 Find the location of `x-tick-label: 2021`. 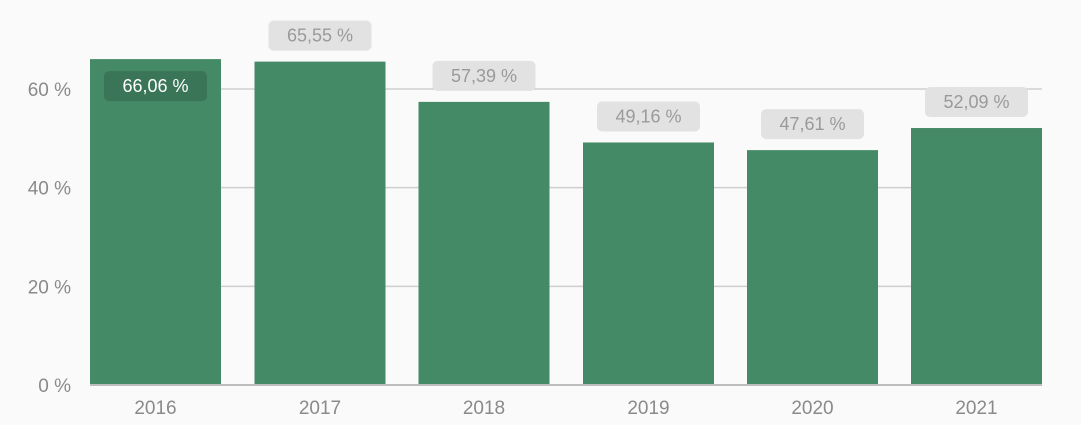

x-tick-label: 2021 is located at coordinates (976, 408).